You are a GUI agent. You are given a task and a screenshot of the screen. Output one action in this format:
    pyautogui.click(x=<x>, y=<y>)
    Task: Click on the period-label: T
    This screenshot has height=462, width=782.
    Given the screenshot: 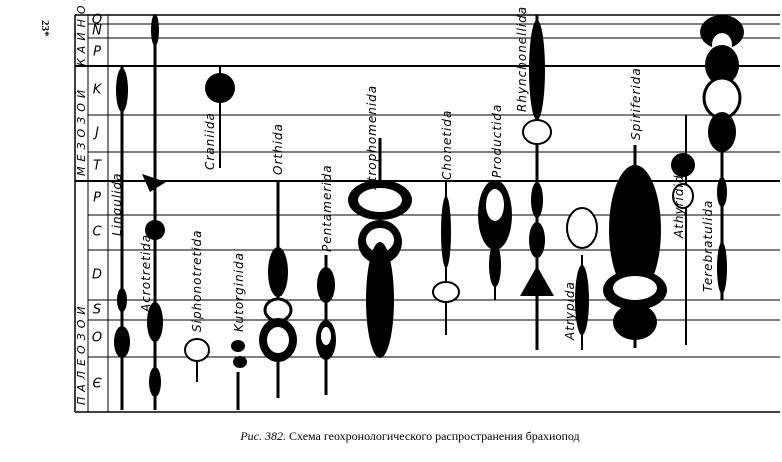 What is the action you would take?
    pyautogui.click(x=97, y=166)
    